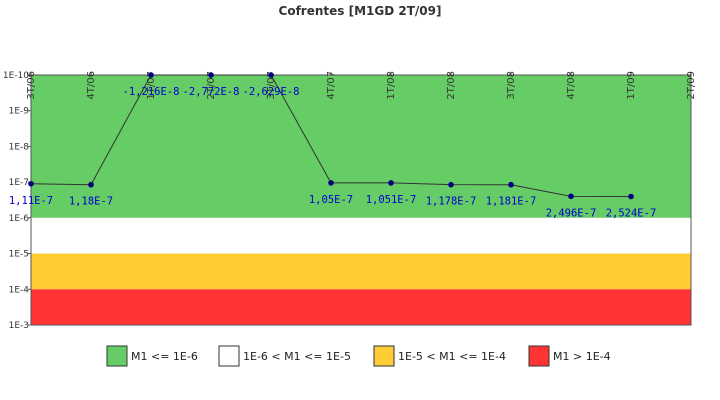 This screenshot has height=400, width=720. What do you see at coordinates (391, 85) in the screenshot?
I see `x-tick-label: 1T/08` at bounding box center [391, 85].